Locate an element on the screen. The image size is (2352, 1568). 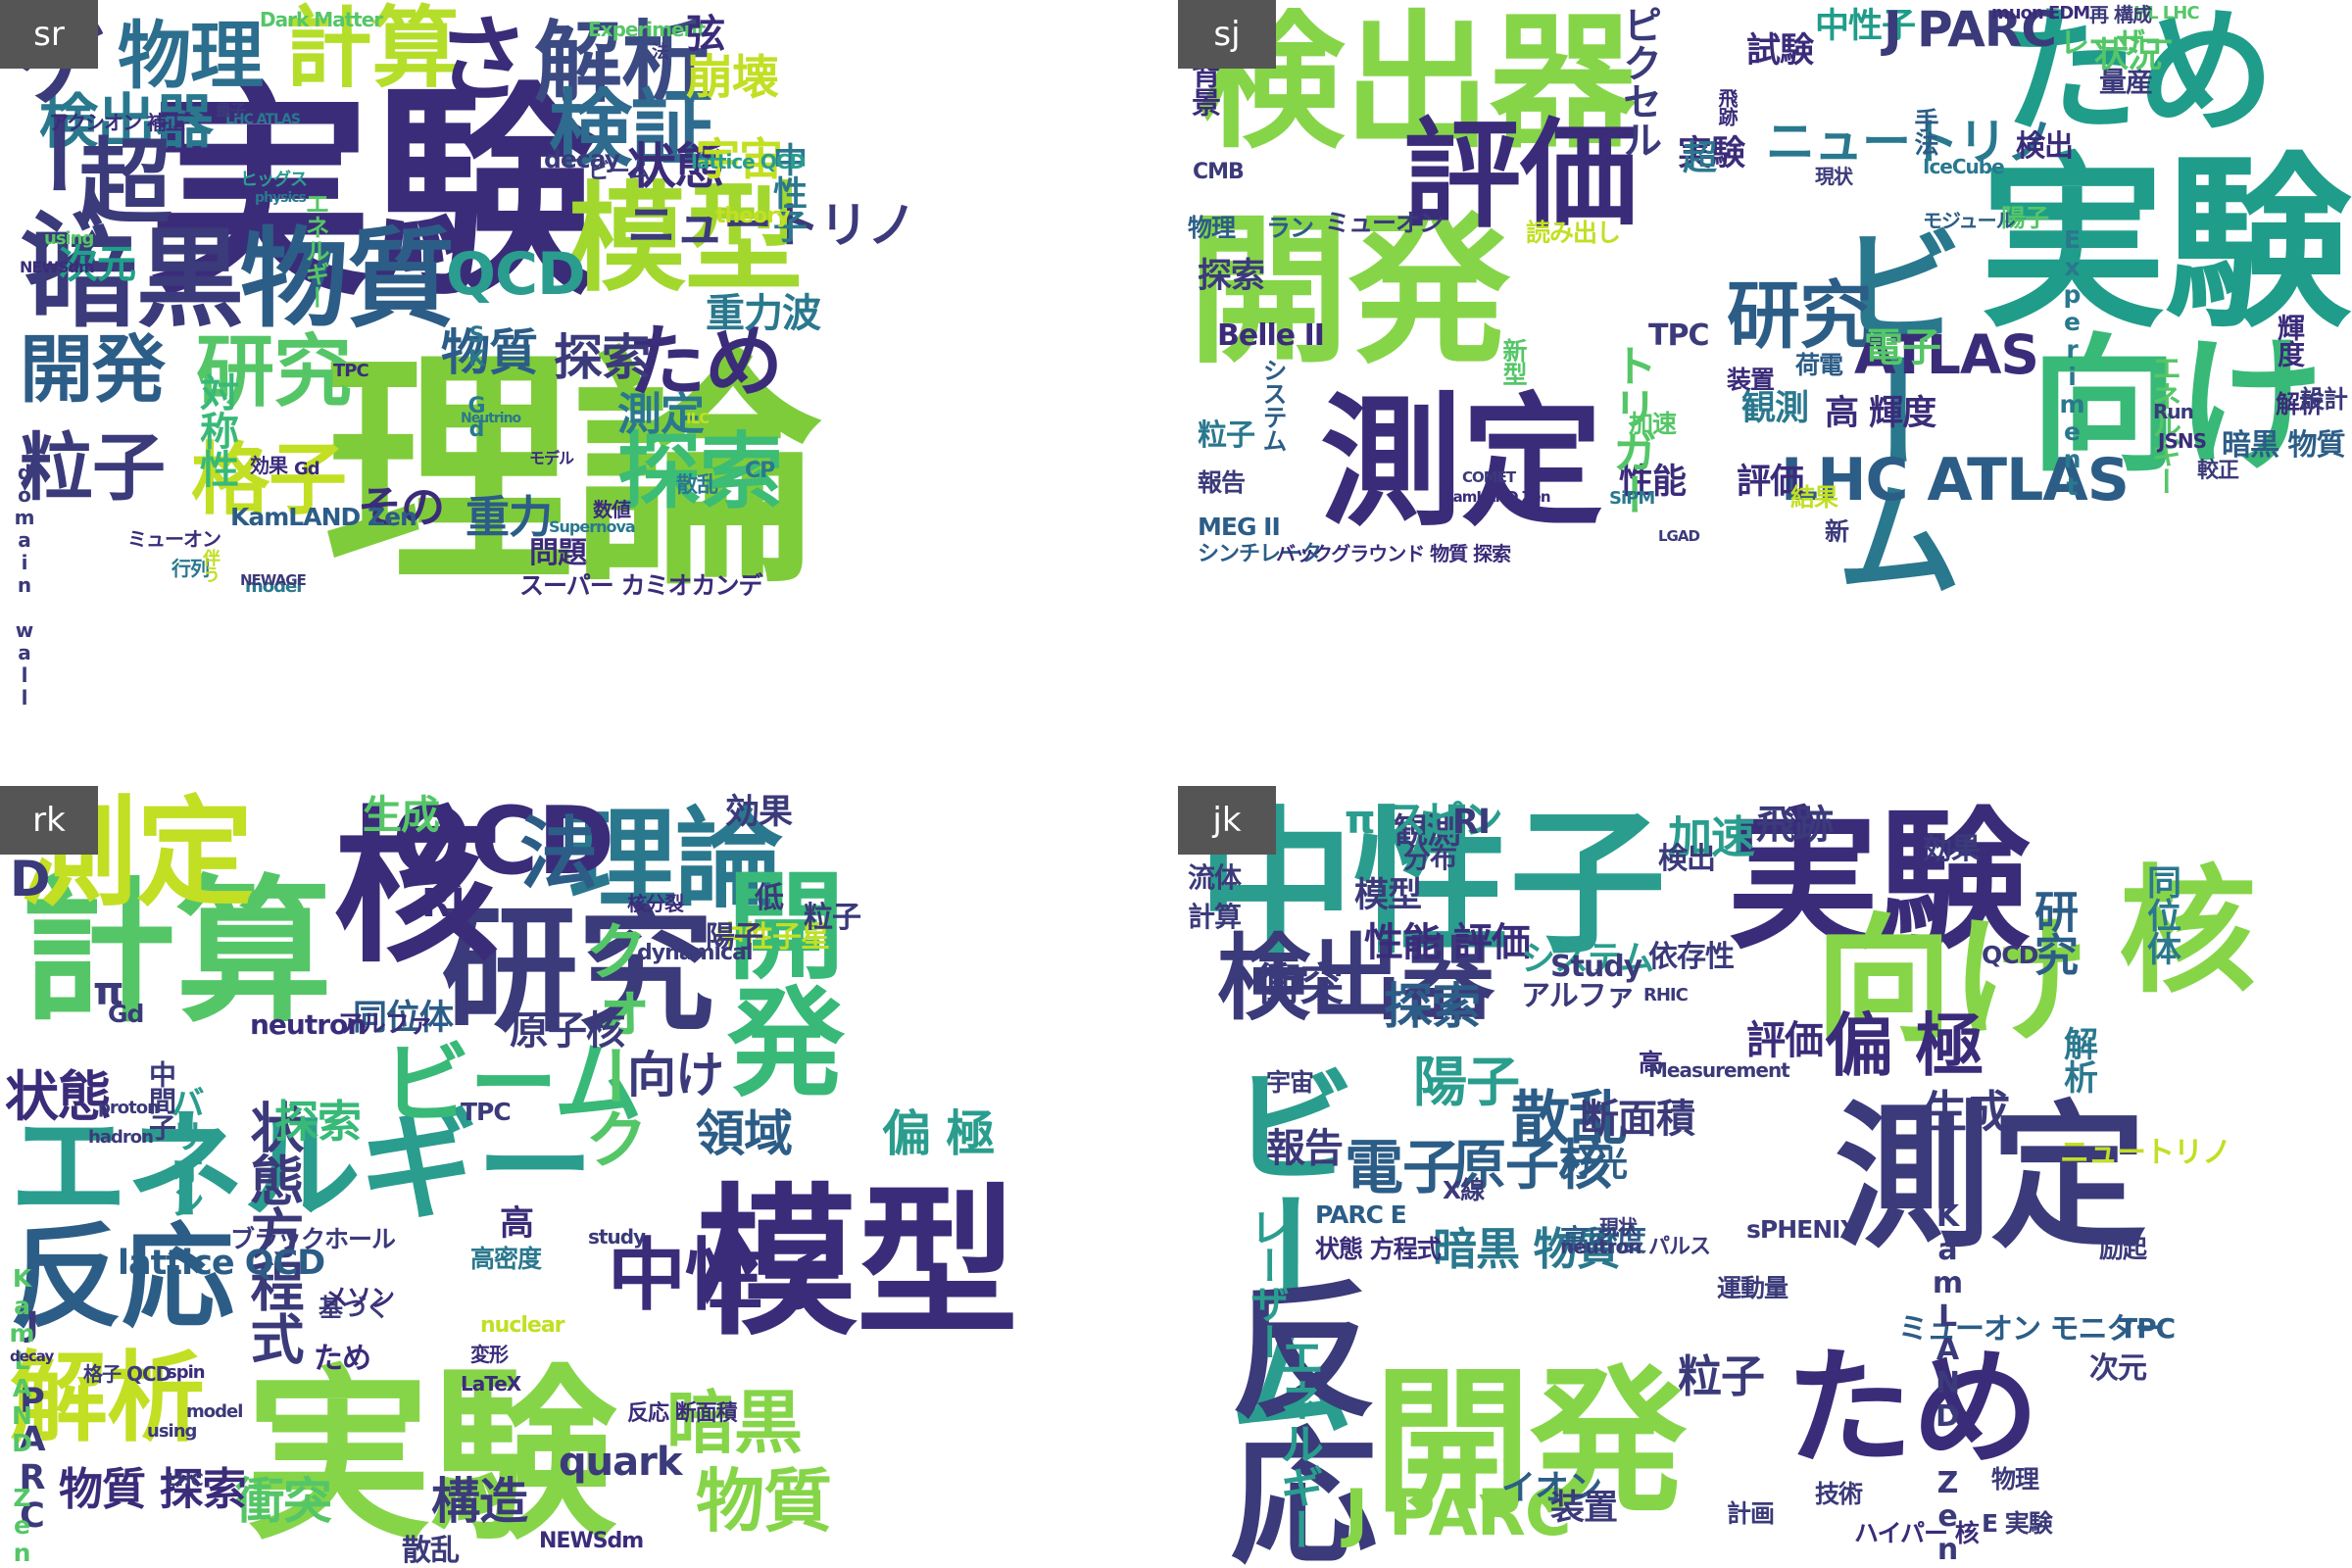
word-sj-56: 結果 is located at coordinates (1814, 497).